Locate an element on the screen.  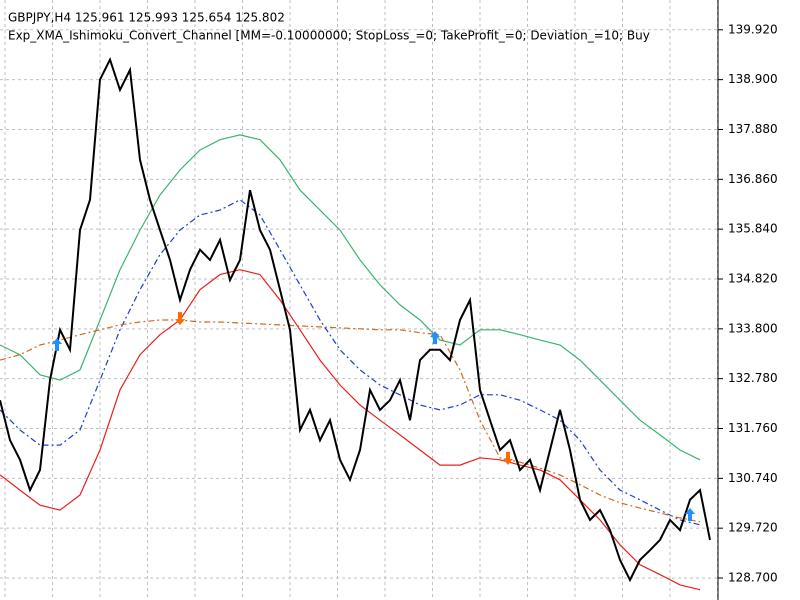
y-tick-label: 139.920 is located at coordinates (753, 29).